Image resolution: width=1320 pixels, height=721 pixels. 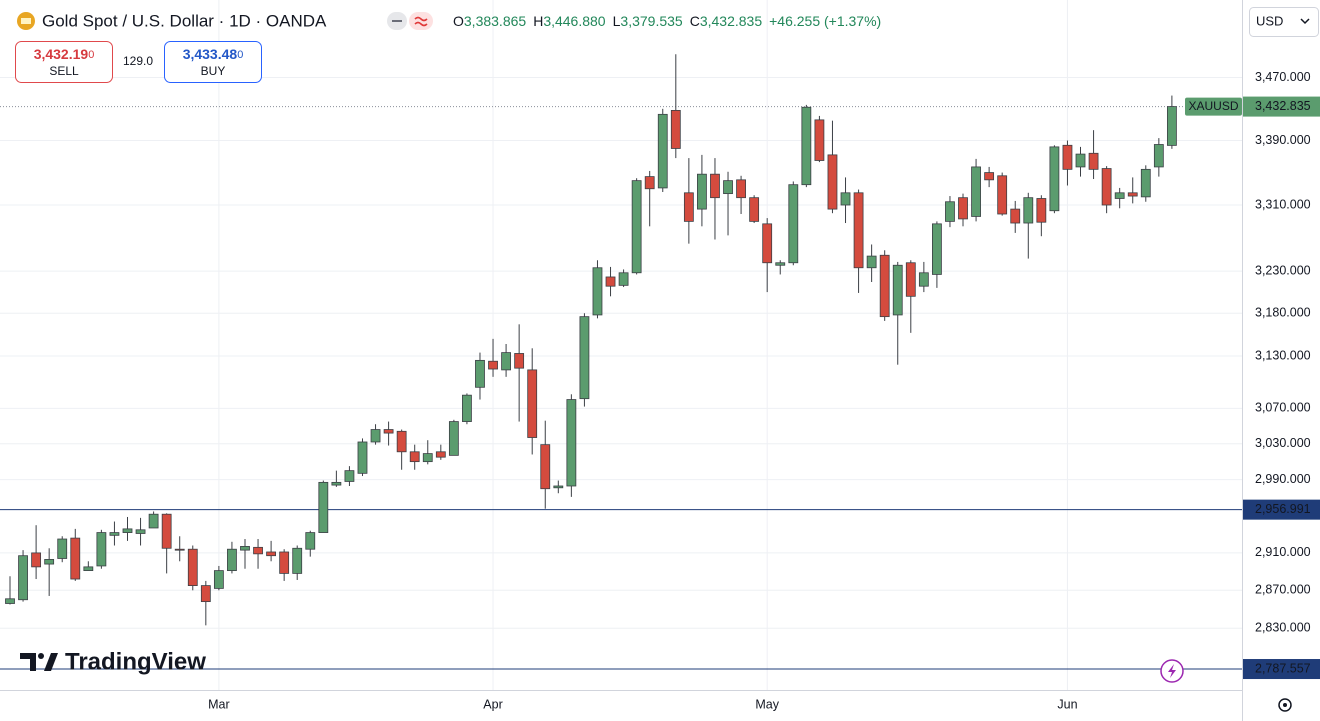 I want to click on sell-price-main: 3,432.19, so click(x=61, y=54).